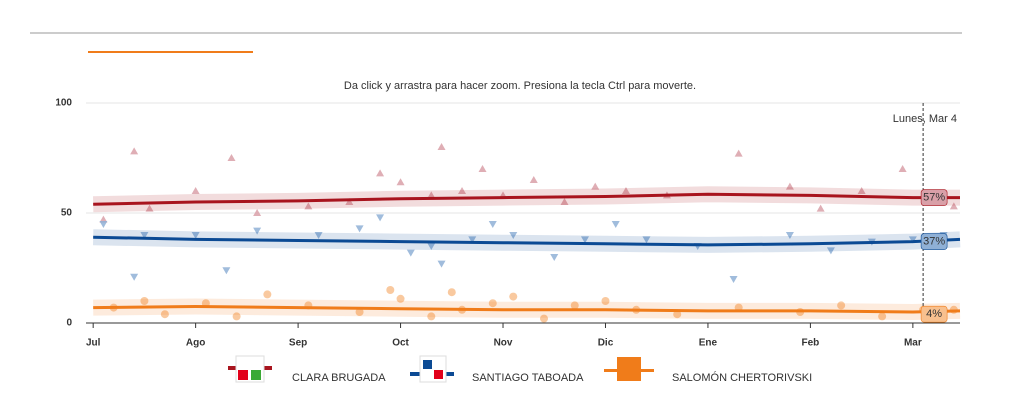  What do you see at coordinates (528, 378) in the screenshot?
I see `legend-label: SANTIAGO TABOADA` at bounding box center [528, 378].